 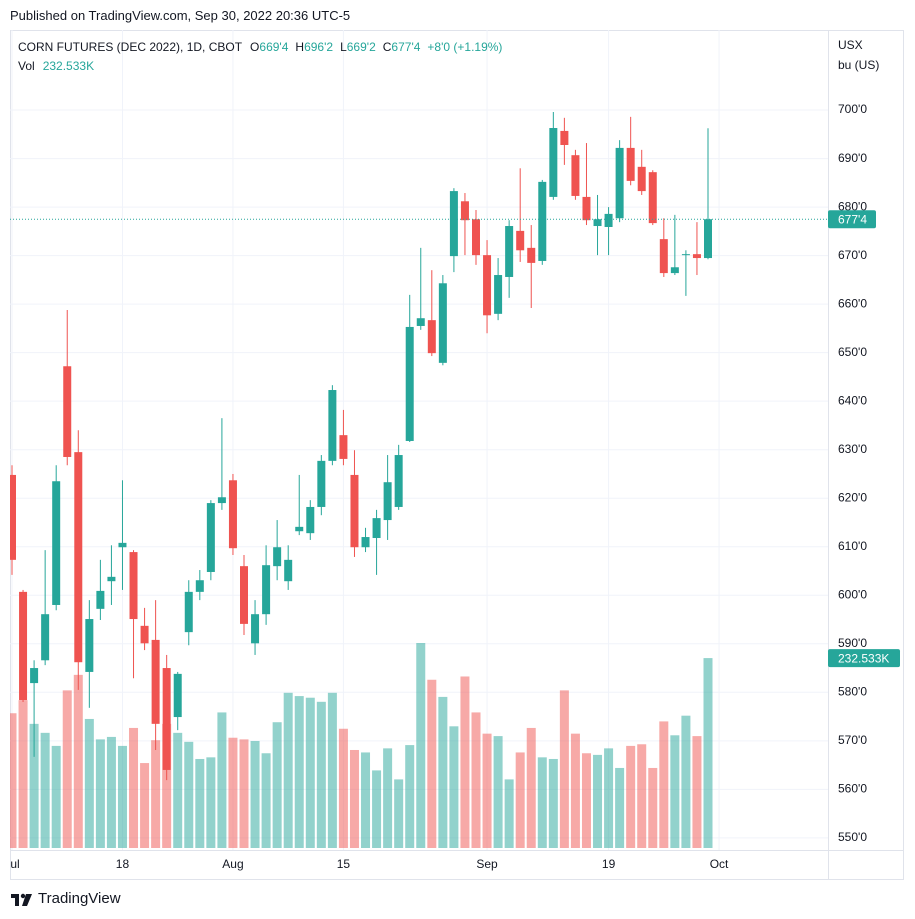 What do you see at coordinates (366, 864) in the screenshot?
I see `time-axis: Jul 18 Aug 15 Sep 19 Oct` at bounding box center [366, 864].